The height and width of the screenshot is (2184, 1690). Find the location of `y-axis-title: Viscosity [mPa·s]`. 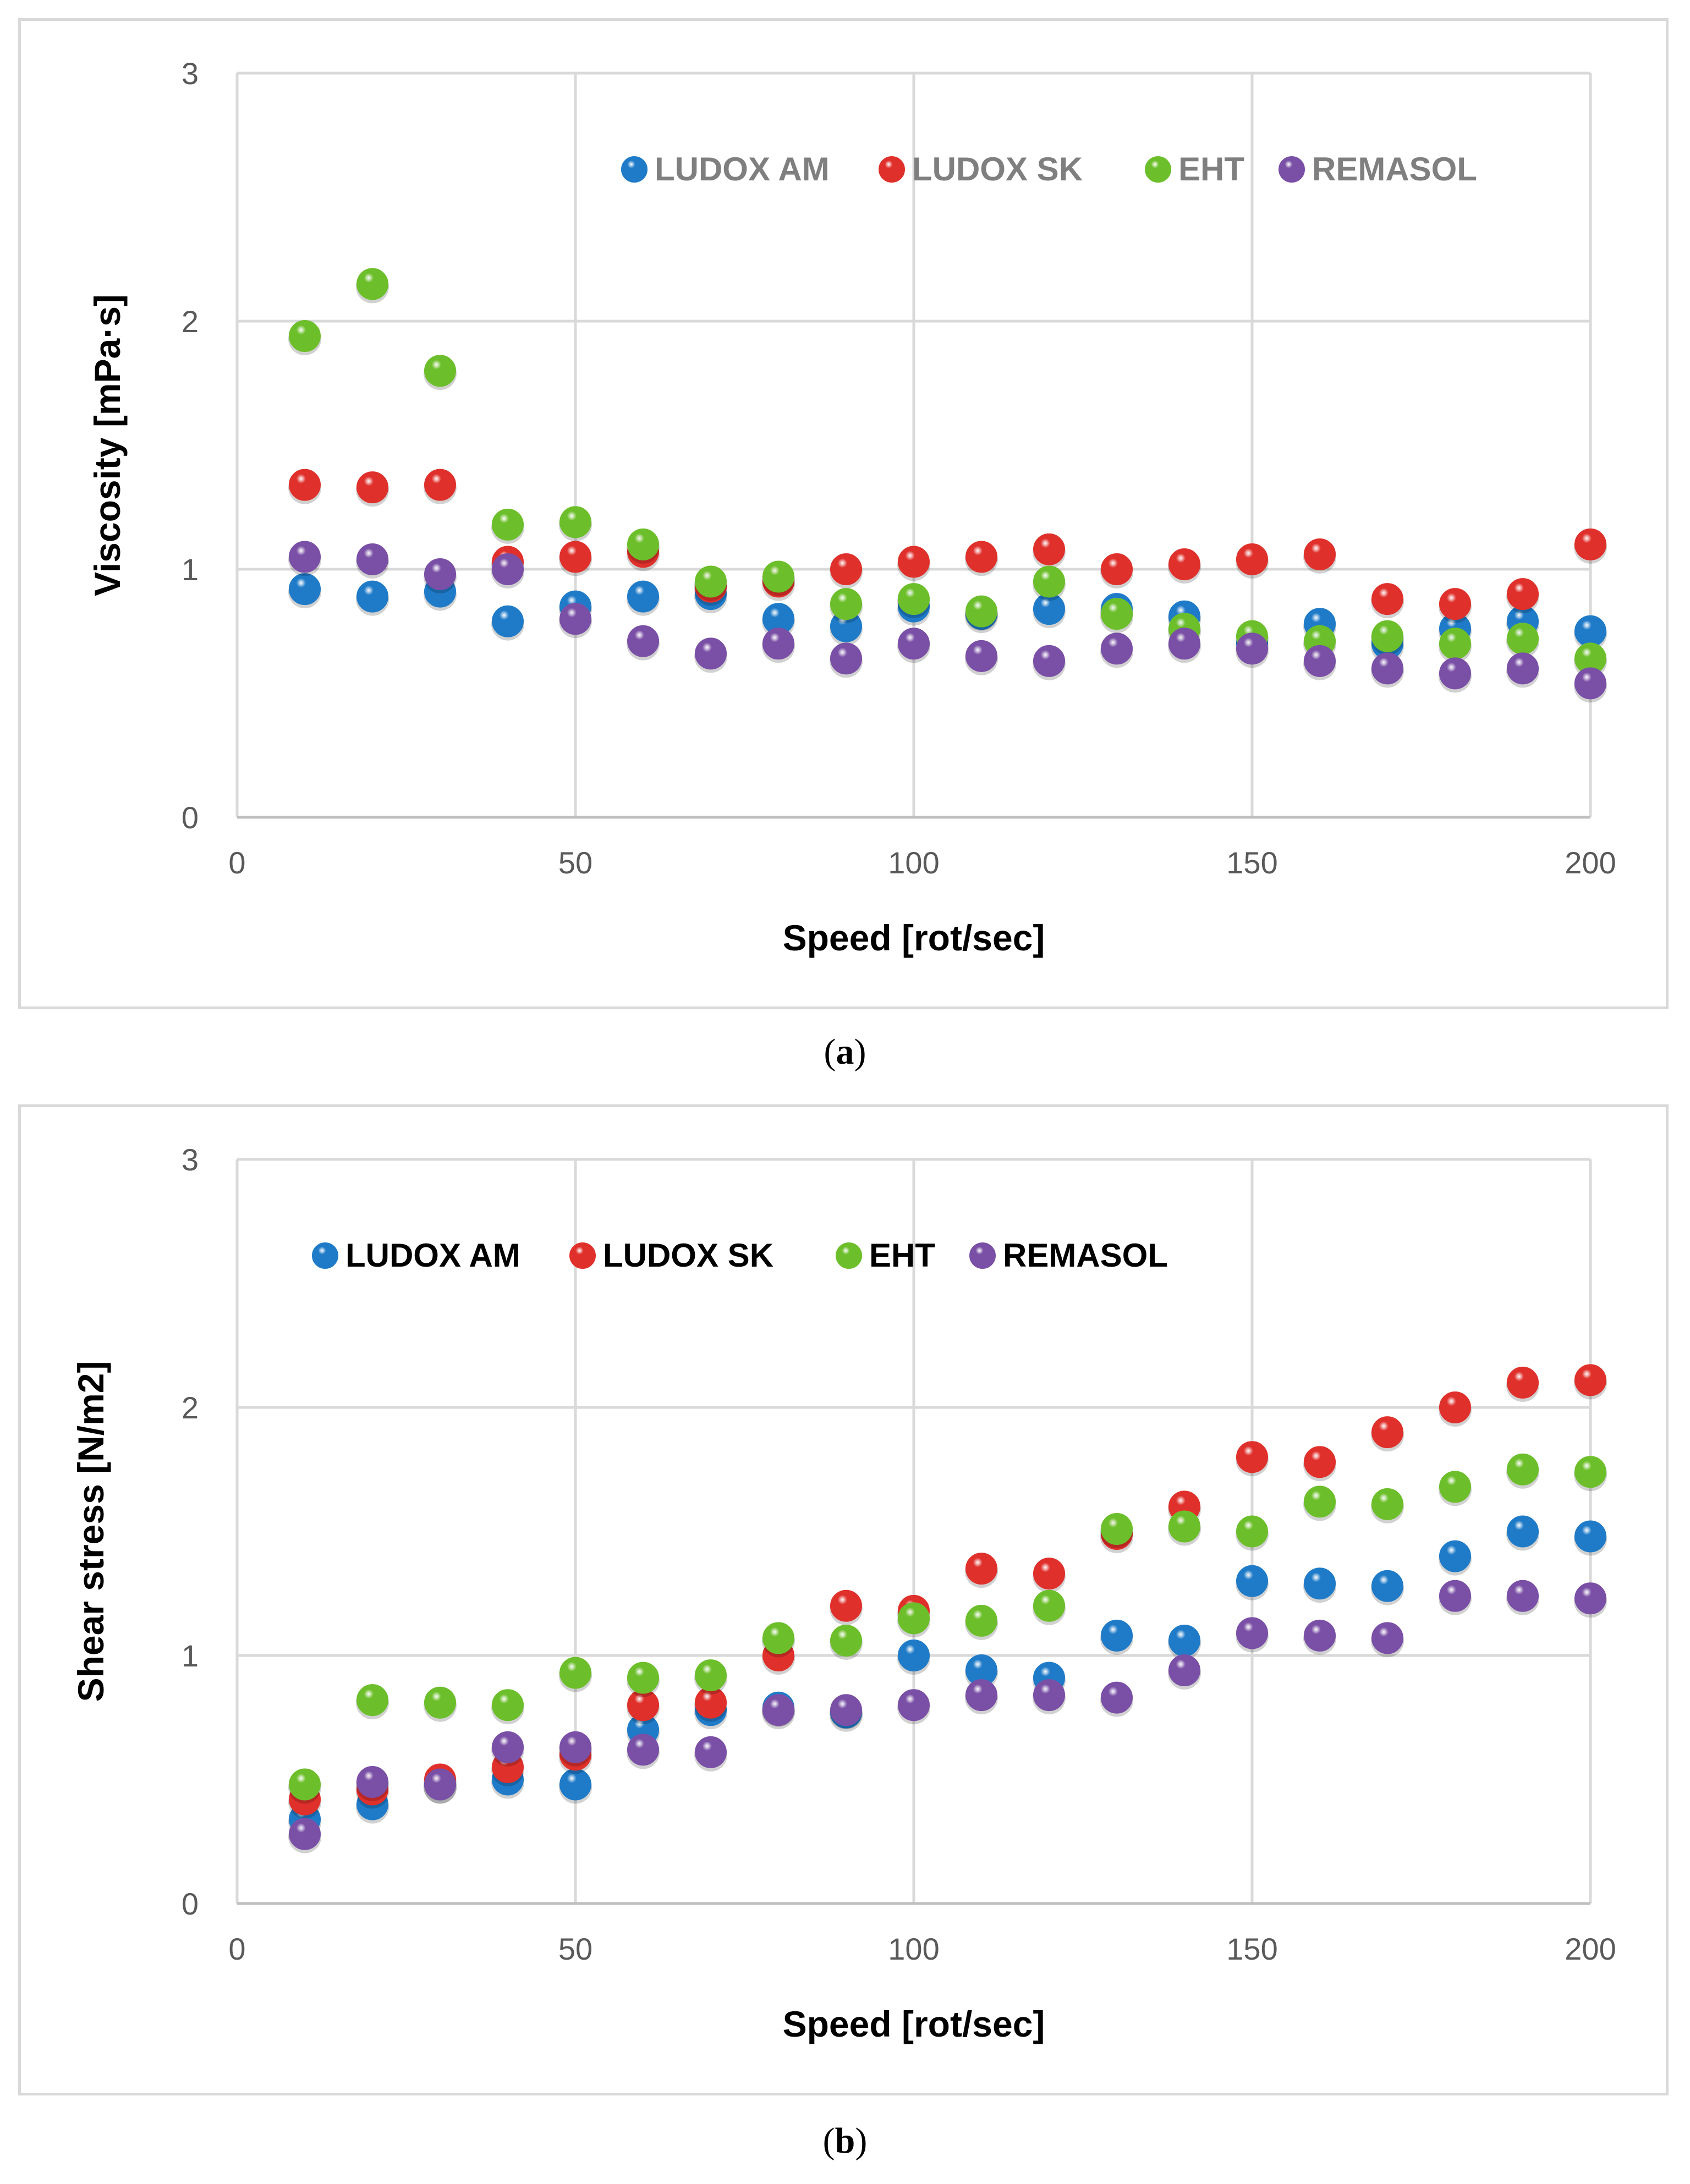

y-axis-title: Viscosity [mPa·s] is located at coordinates (108, 445).